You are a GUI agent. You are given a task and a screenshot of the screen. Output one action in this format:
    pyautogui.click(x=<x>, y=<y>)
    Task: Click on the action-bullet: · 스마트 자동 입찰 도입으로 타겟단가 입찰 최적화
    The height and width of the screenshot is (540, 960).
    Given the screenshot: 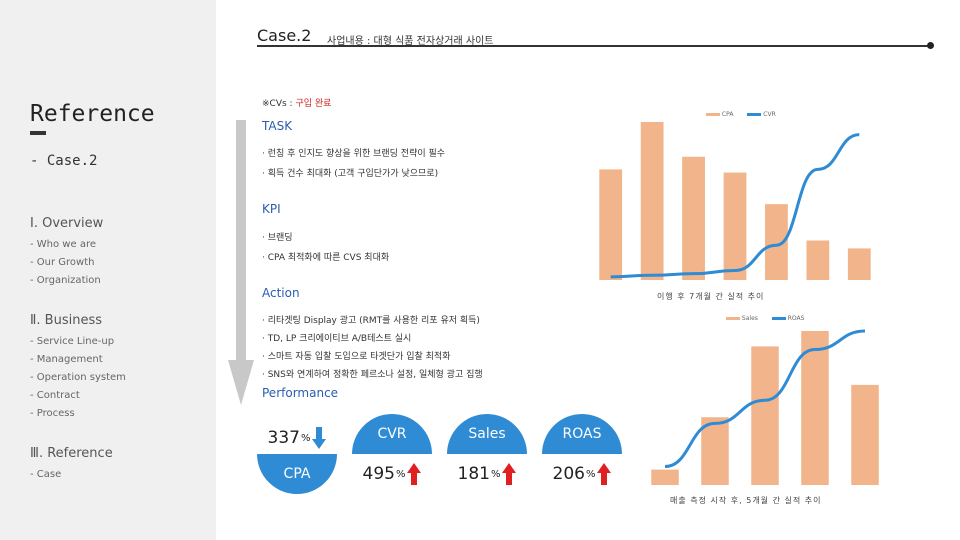 What is the action you would take?
    pyautogui.click(x=356, y=357)
    